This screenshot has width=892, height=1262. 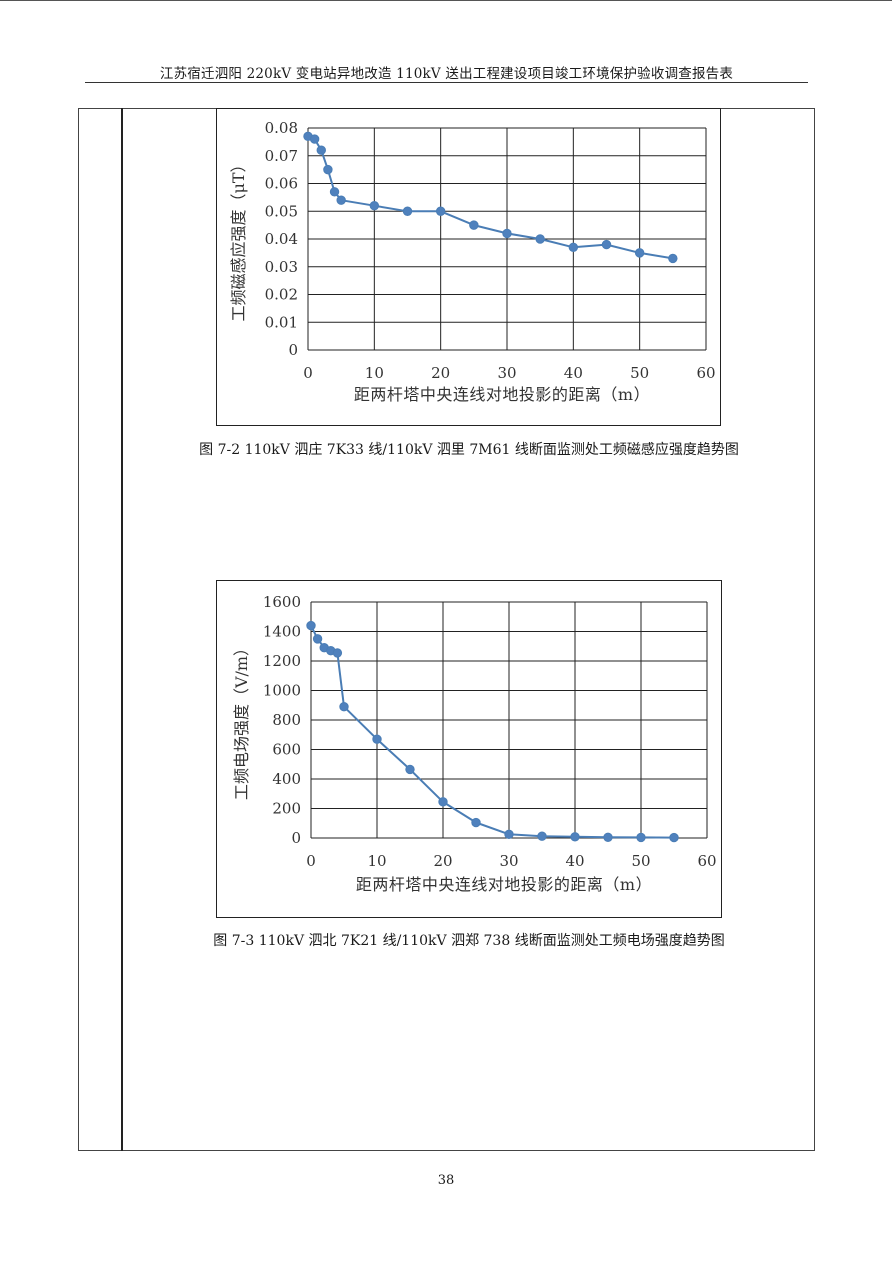 I want to click on electric-y-tick-label: 1600, so click(x=282, y=602).